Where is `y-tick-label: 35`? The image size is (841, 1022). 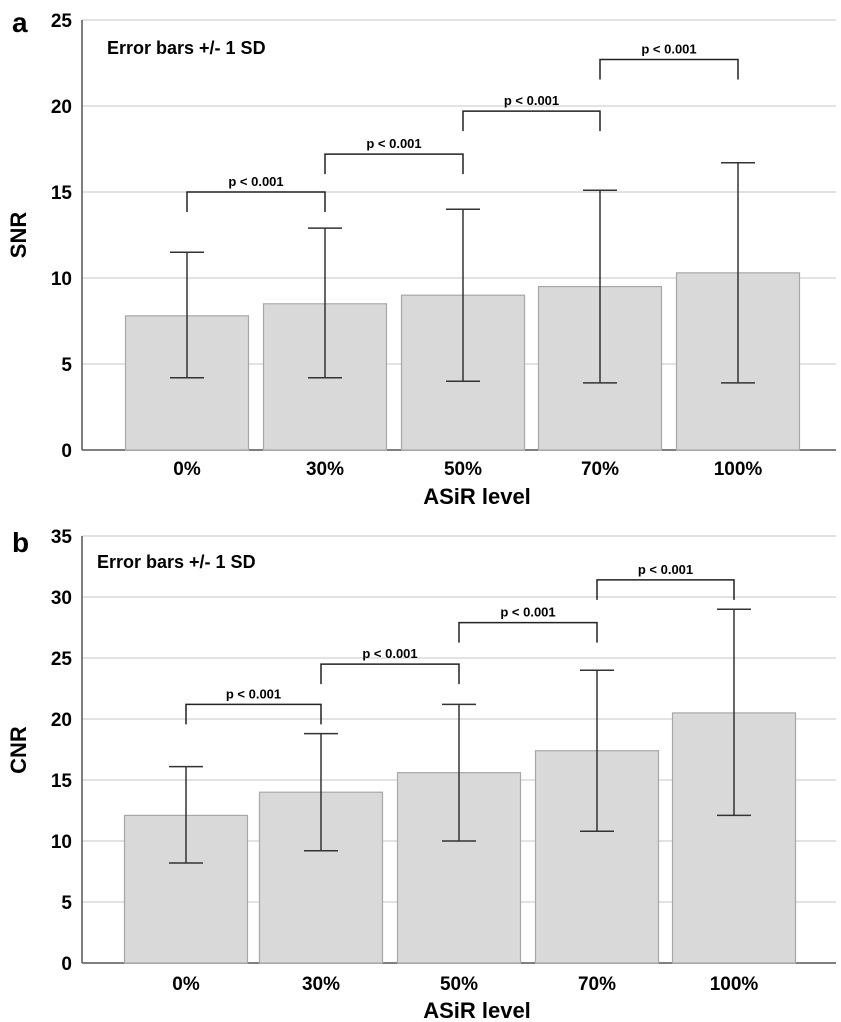 y-tick-label: 35 is located at coordinates (62, 537).